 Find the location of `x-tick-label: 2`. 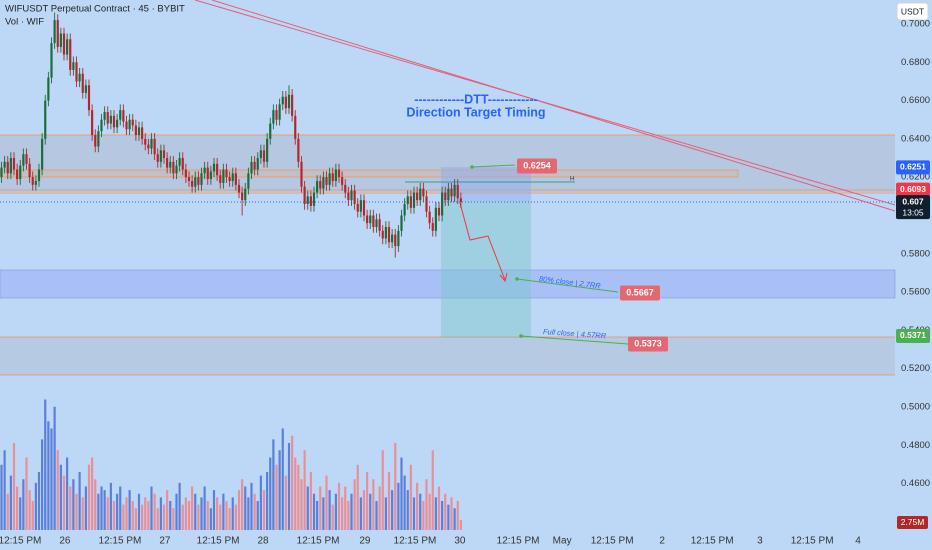

x-tick-label: 2 is located at coordinates (662, 541).